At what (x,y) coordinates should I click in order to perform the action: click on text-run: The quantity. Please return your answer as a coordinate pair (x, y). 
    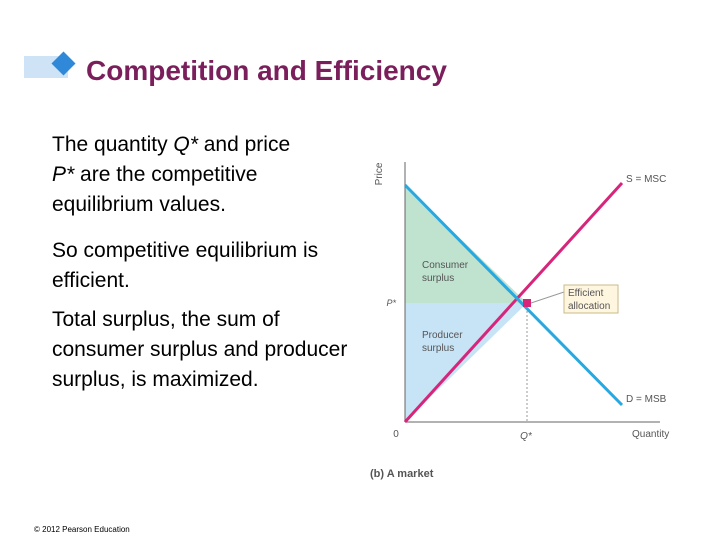
    Looking at the image, I should click on (113, 144).